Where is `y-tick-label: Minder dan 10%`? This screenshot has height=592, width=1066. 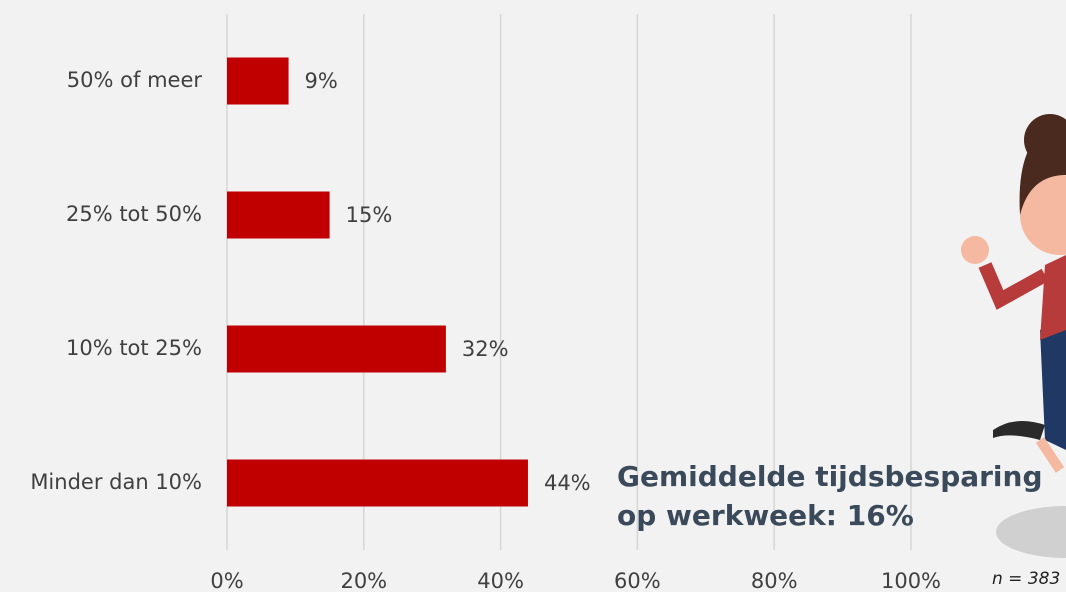 y-tick-label: Minder dan 10% is located at coordinates (116, 482).